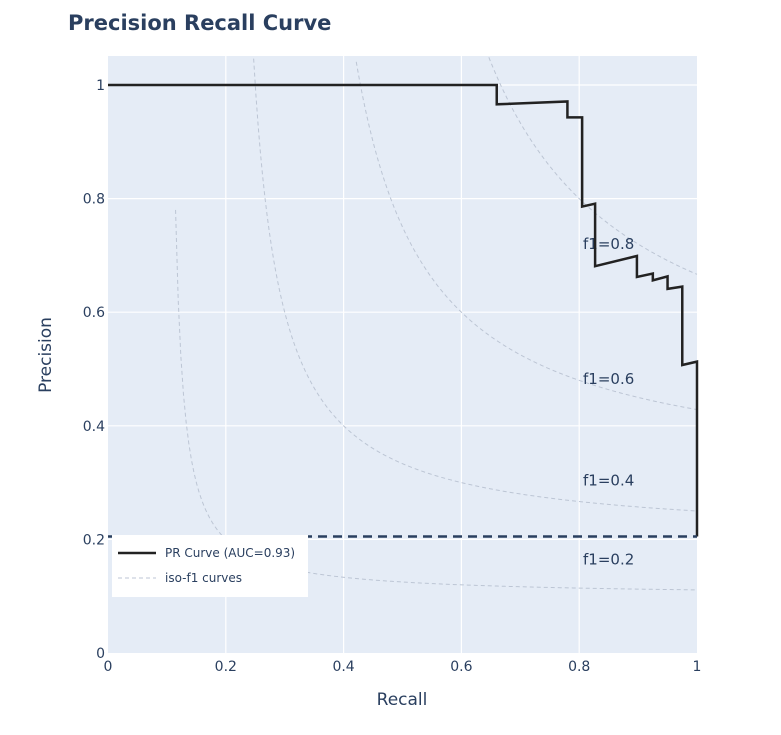 The height and width of the screenshot is (735, 781). I want to click on iso-f1-label: f1=0.4, so click(608, 480).